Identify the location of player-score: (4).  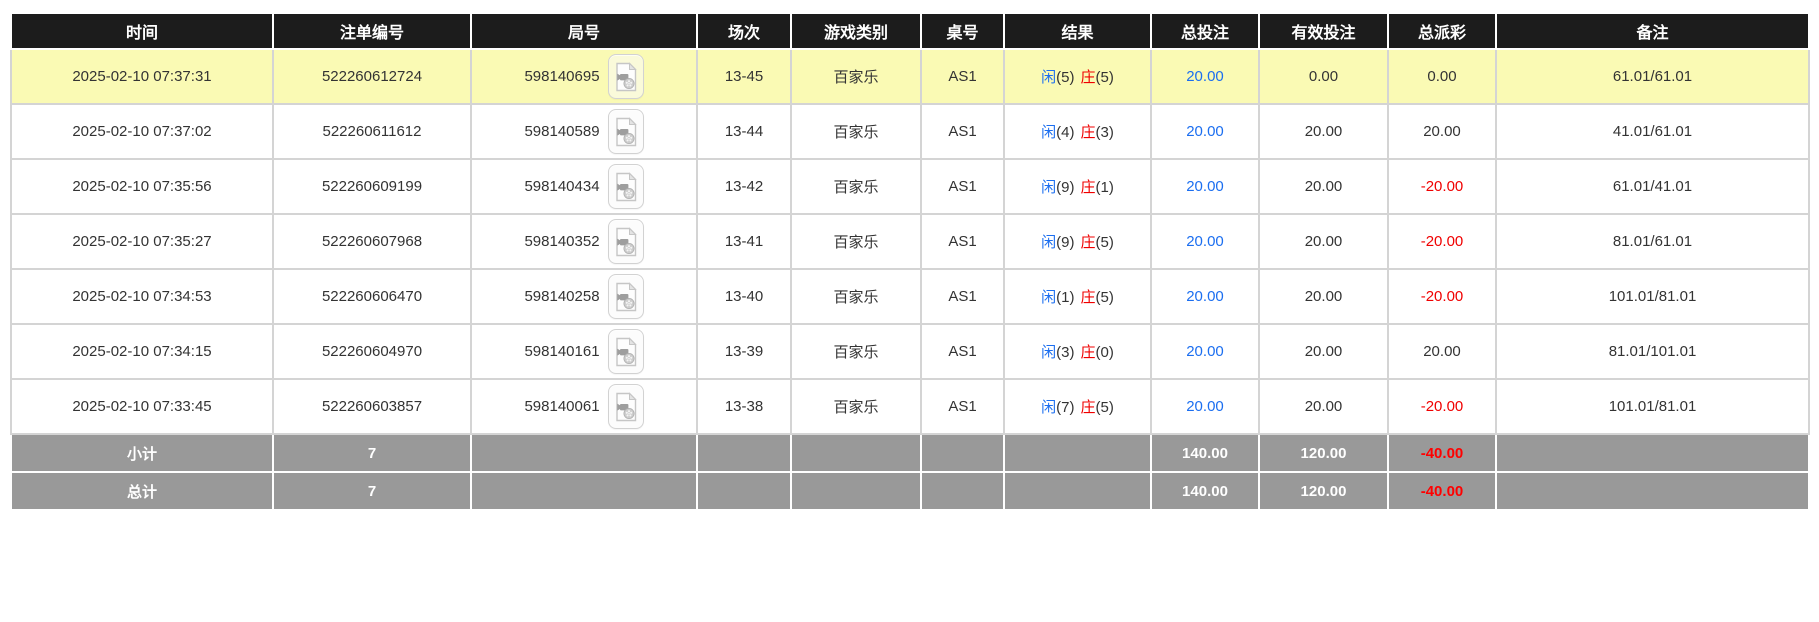
(1065, 132).